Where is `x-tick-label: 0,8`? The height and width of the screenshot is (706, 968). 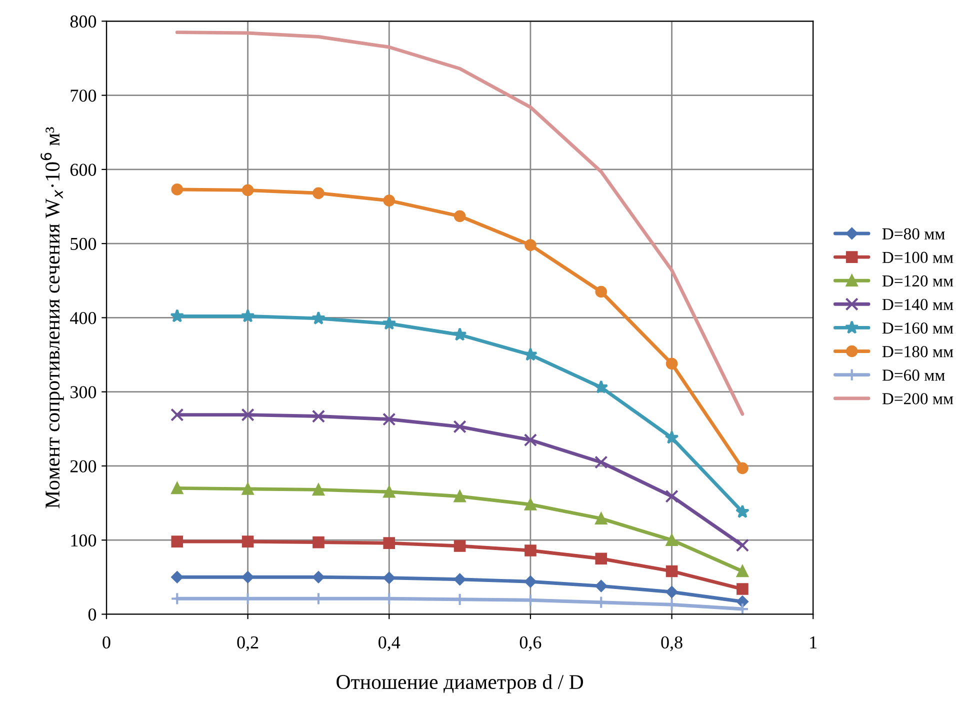 x-tick-label: 0,8 is located at coordinates (671, 644).